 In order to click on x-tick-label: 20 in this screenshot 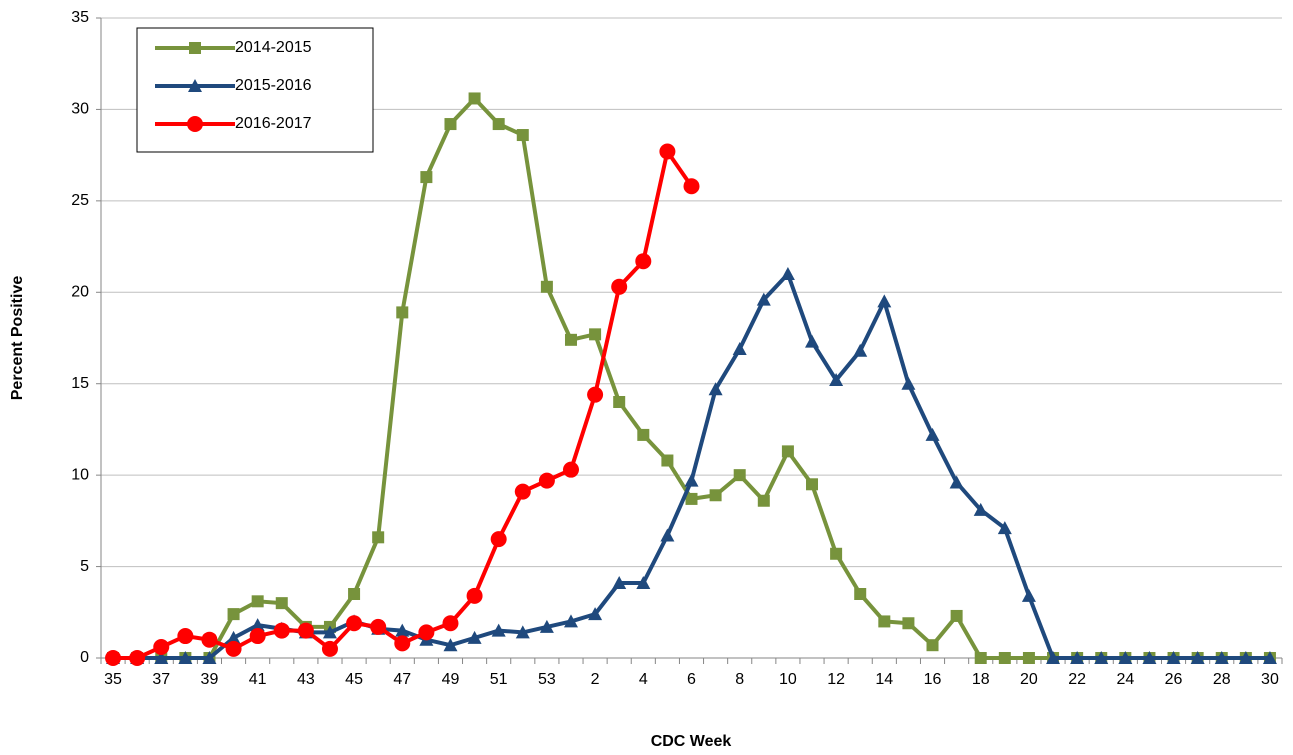, I will do `click(1029, 679)`.